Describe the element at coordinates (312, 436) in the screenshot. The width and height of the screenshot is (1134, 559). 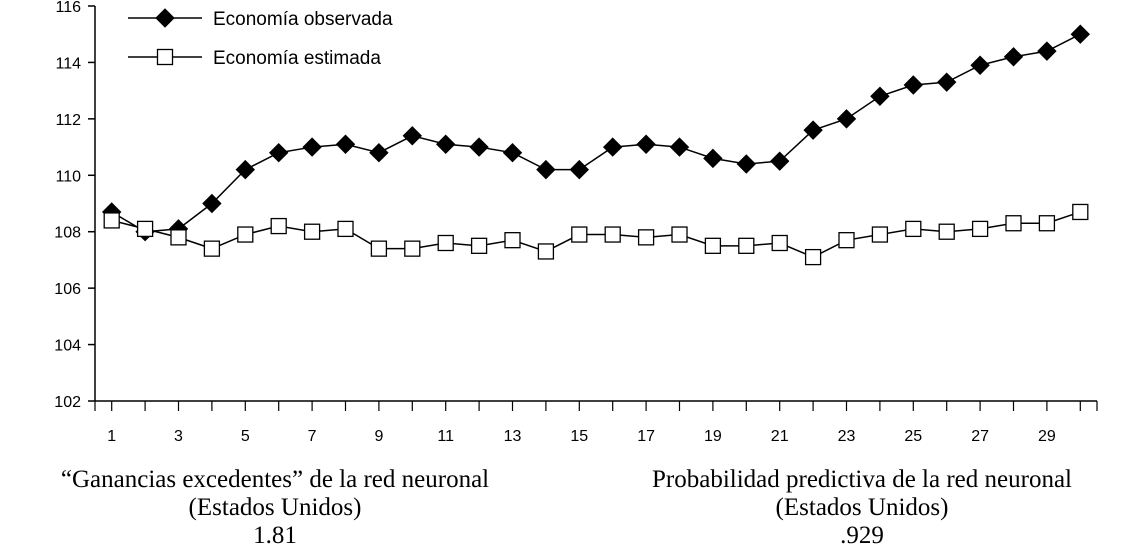
I see `x-tick-label: 7` at that location.